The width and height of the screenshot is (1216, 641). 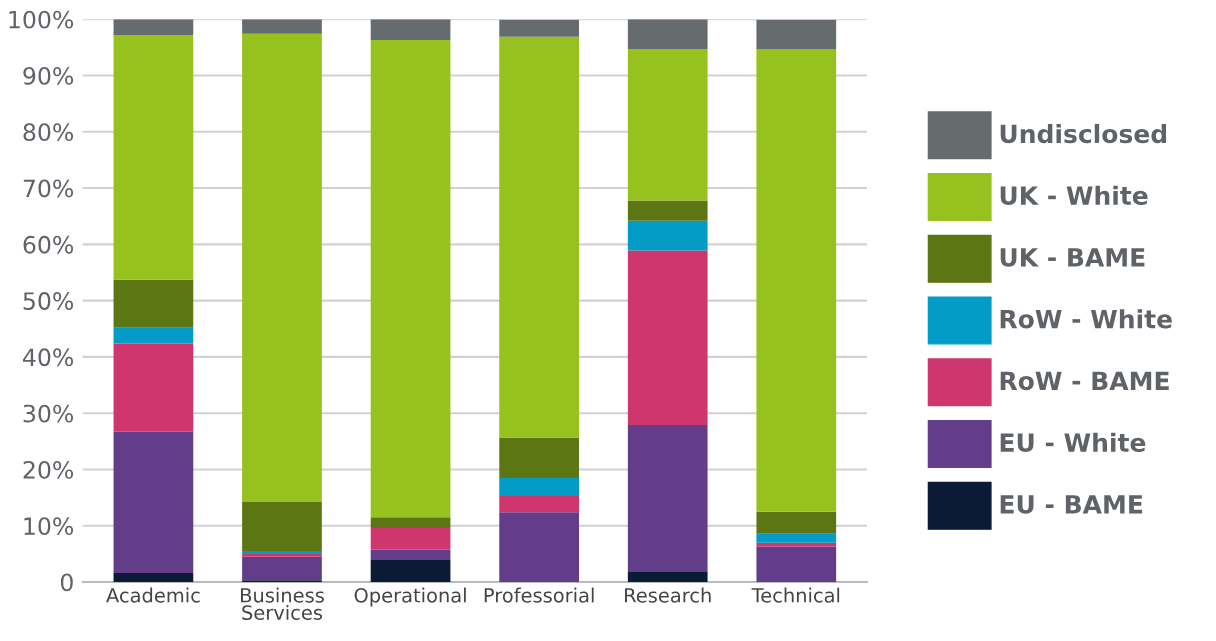 What do you see at coordinates (48, 75) in the screenshot?
I see `y-tick-label: 90%` at bounding box center [48, 75].